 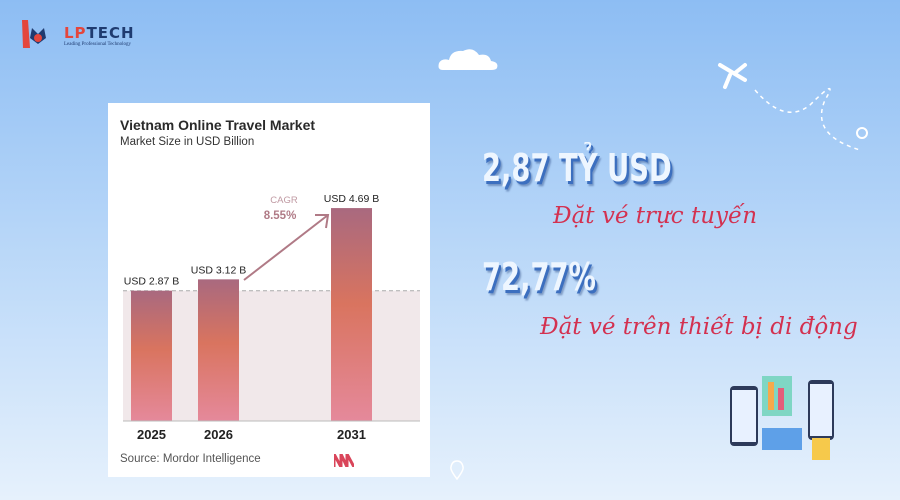 I want to click on stat-caption-mobile-booking: Đặt vé trên thiết bị di động, so click(x=699, y=327).